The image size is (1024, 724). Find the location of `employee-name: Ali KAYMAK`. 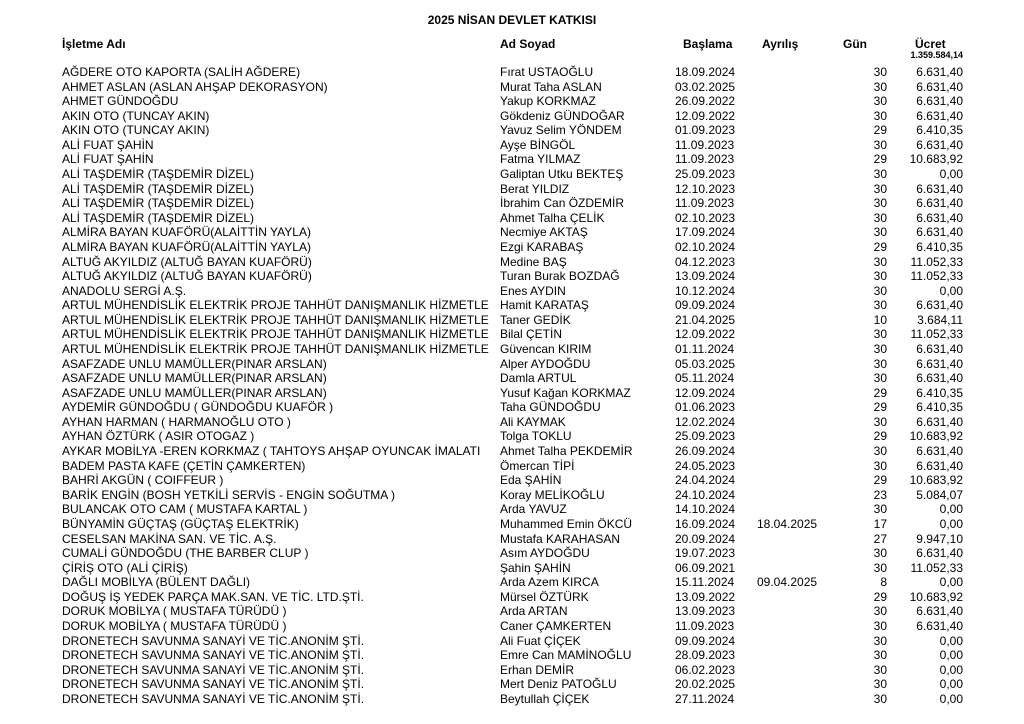

employee-name: Ali KAYMAK is located at coordinates (533, 421).